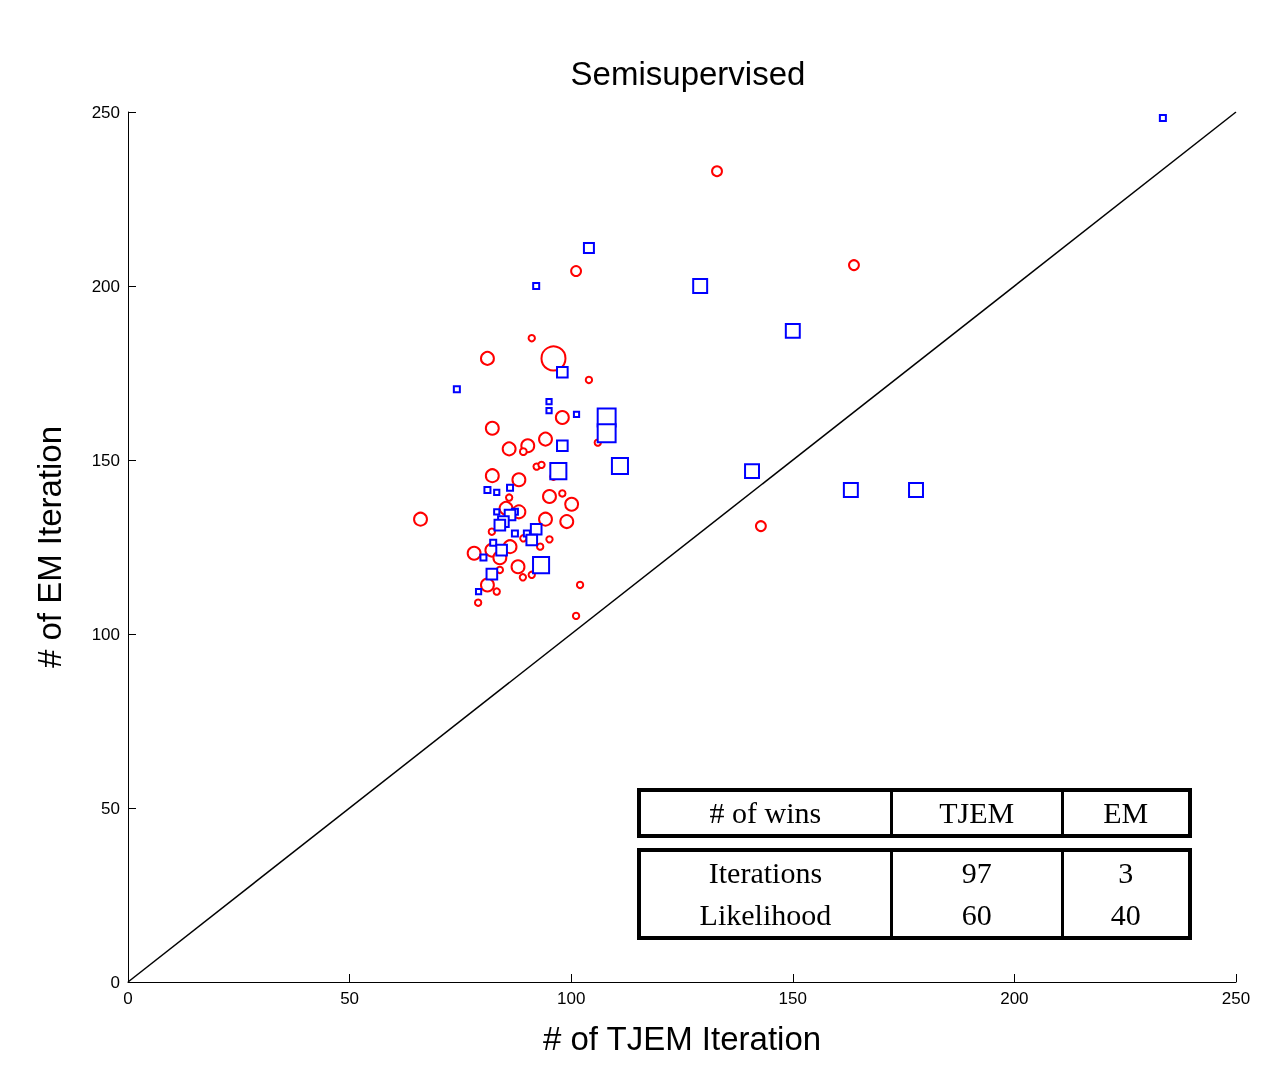 The width and height of the screenshot is (1266, 1077). What do you see at coordinates (1126, 813) in the screenshot?
I see `annotation: EM` at bounding box center [1126, 813].